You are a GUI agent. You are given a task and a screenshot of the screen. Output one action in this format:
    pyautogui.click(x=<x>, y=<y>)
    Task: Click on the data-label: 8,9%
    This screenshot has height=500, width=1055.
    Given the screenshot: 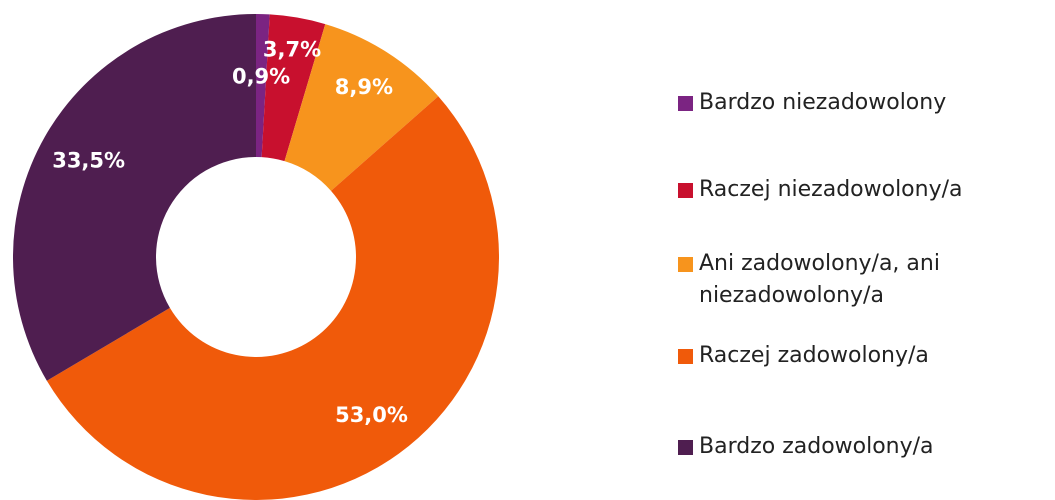 What is the action you would take?
    pyautogui.click(x=364, y=87)
    